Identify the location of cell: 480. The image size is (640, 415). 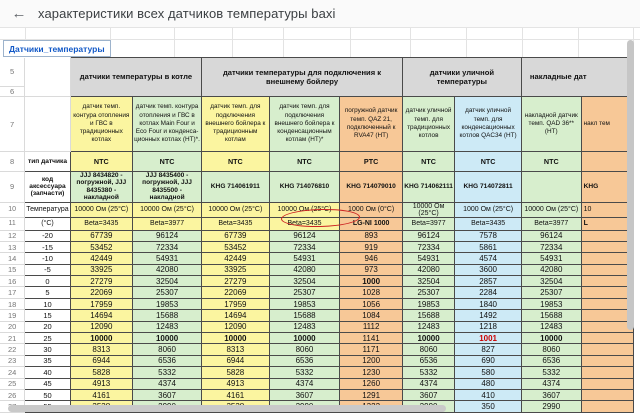
(488, 383).